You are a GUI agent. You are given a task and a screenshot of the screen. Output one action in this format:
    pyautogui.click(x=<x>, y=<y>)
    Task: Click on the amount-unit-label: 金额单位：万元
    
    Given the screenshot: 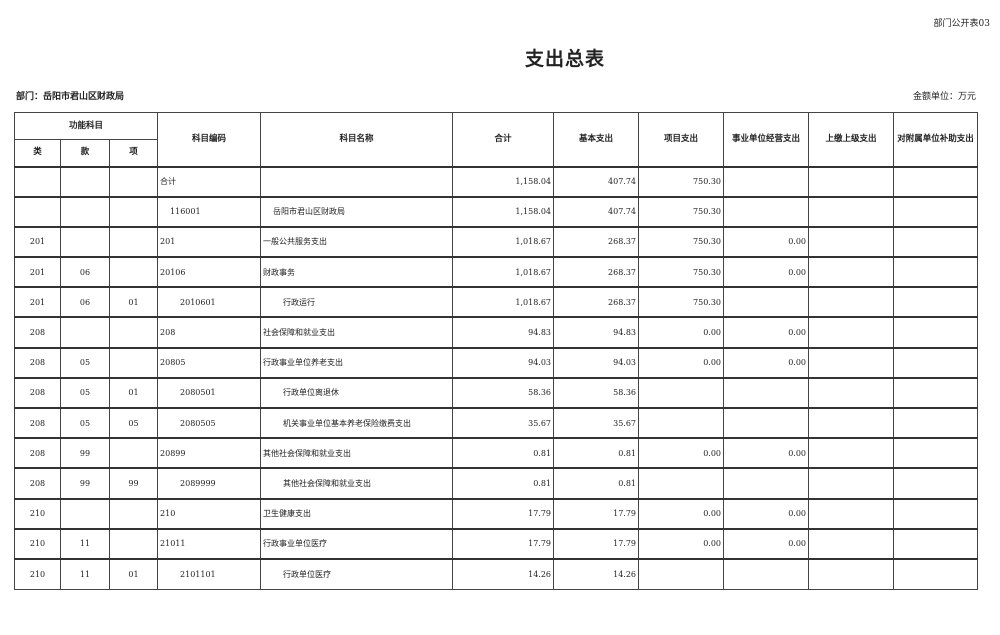 What is the action you would take?
    pyautogui.click(x=944, y=97)
    